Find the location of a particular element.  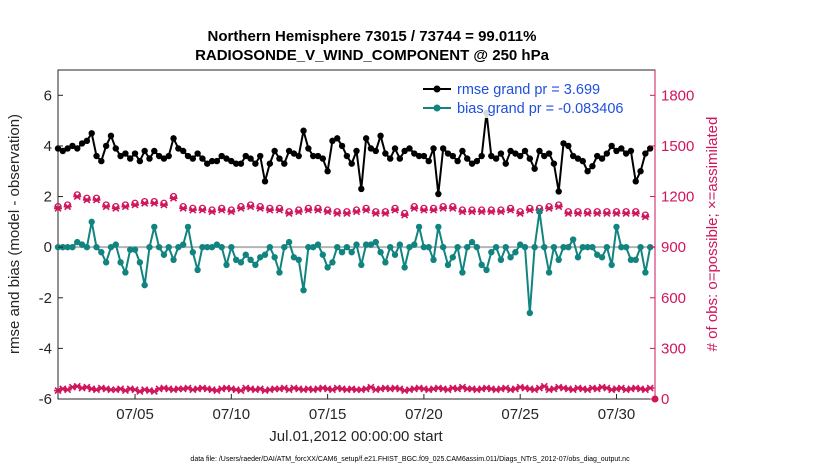

y-axis-label: rmse and bias (model - observation) is located at coordinates (14, 234).